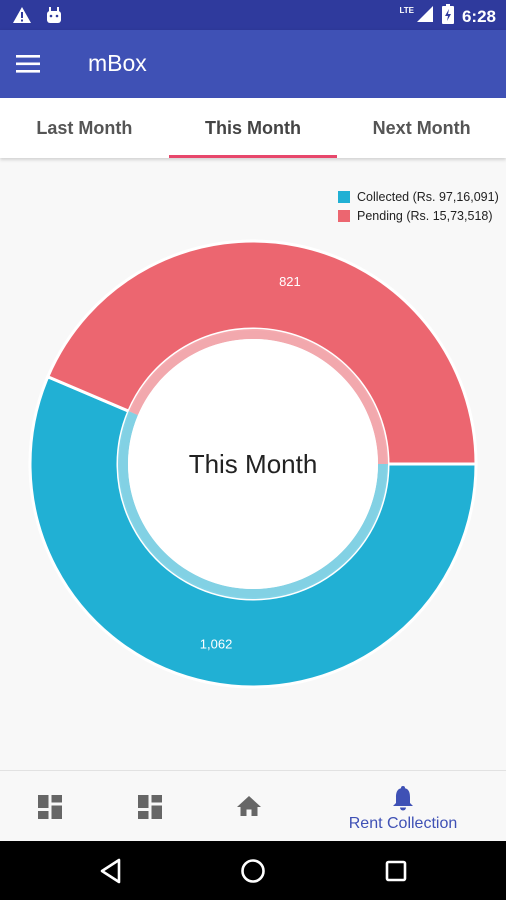  I want to click on donut-slice-label-collected: 1,062, so click(216, 644).